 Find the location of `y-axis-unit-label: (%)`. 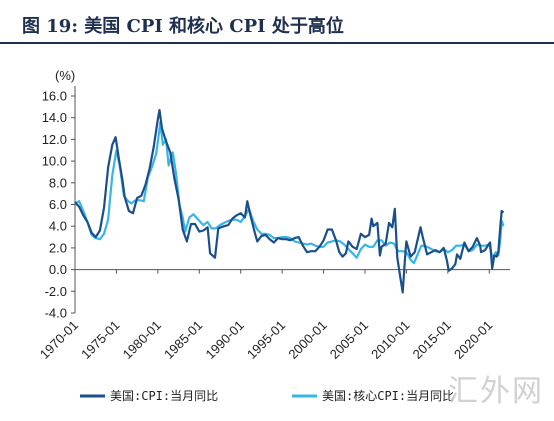

y-axis-unit-label: (%) is located at coordinates (65, 75).